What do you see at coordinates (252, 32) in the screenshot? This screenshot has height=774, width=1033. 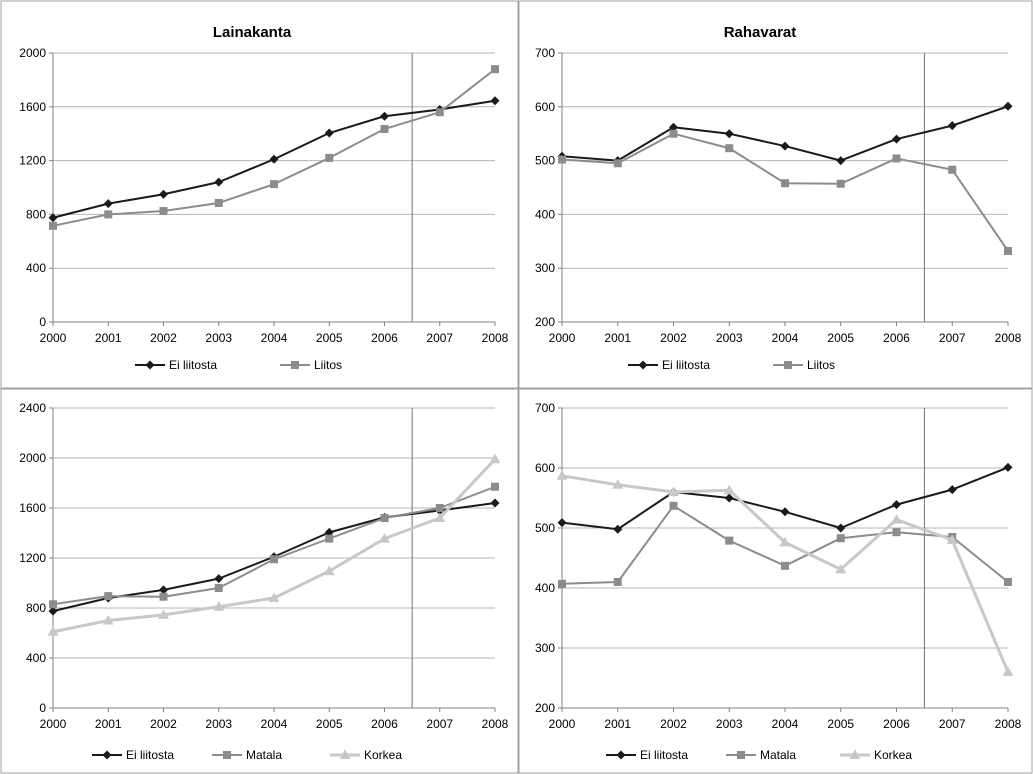 I see `chart-title: Lainakanta` at bounding box center [252, 32].